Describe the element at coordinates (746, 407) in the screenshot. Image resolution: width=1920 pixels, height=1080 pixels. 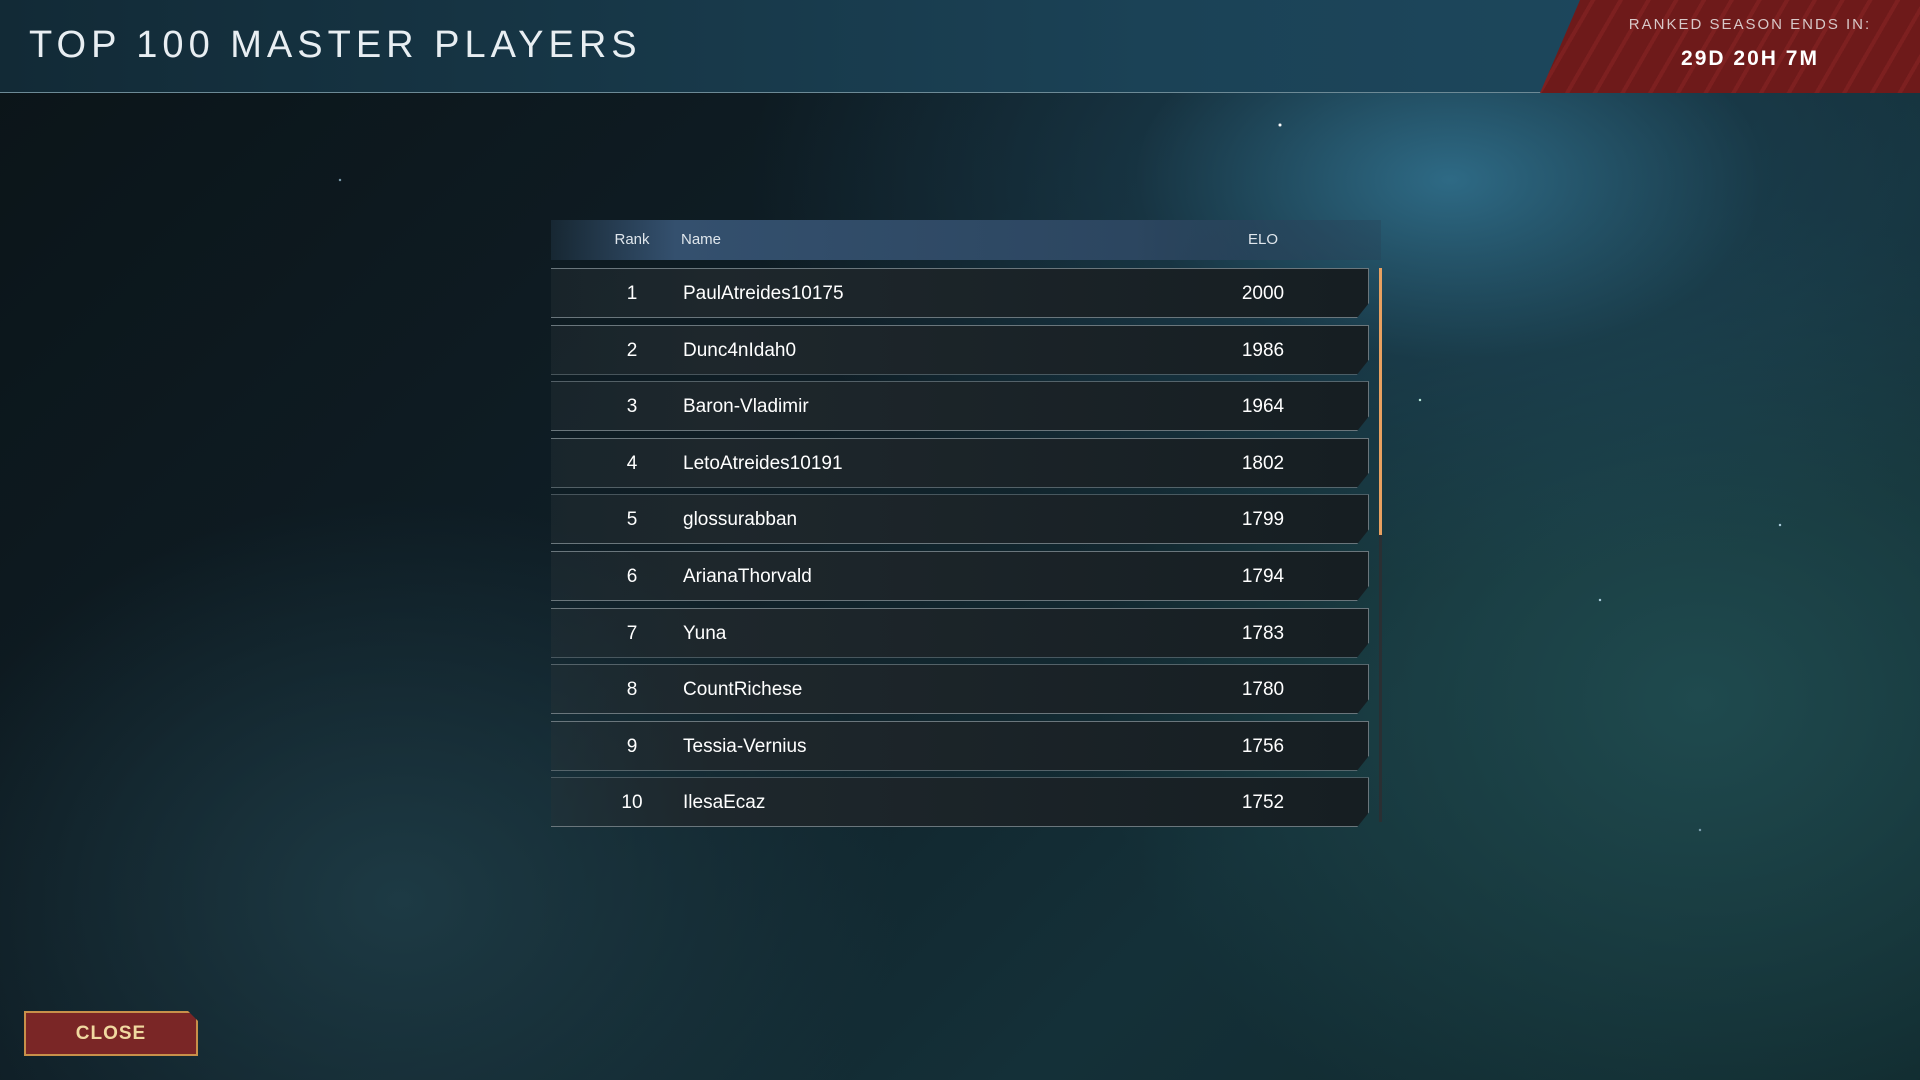
I see `row-name: Baron-Vladimir` at that location.